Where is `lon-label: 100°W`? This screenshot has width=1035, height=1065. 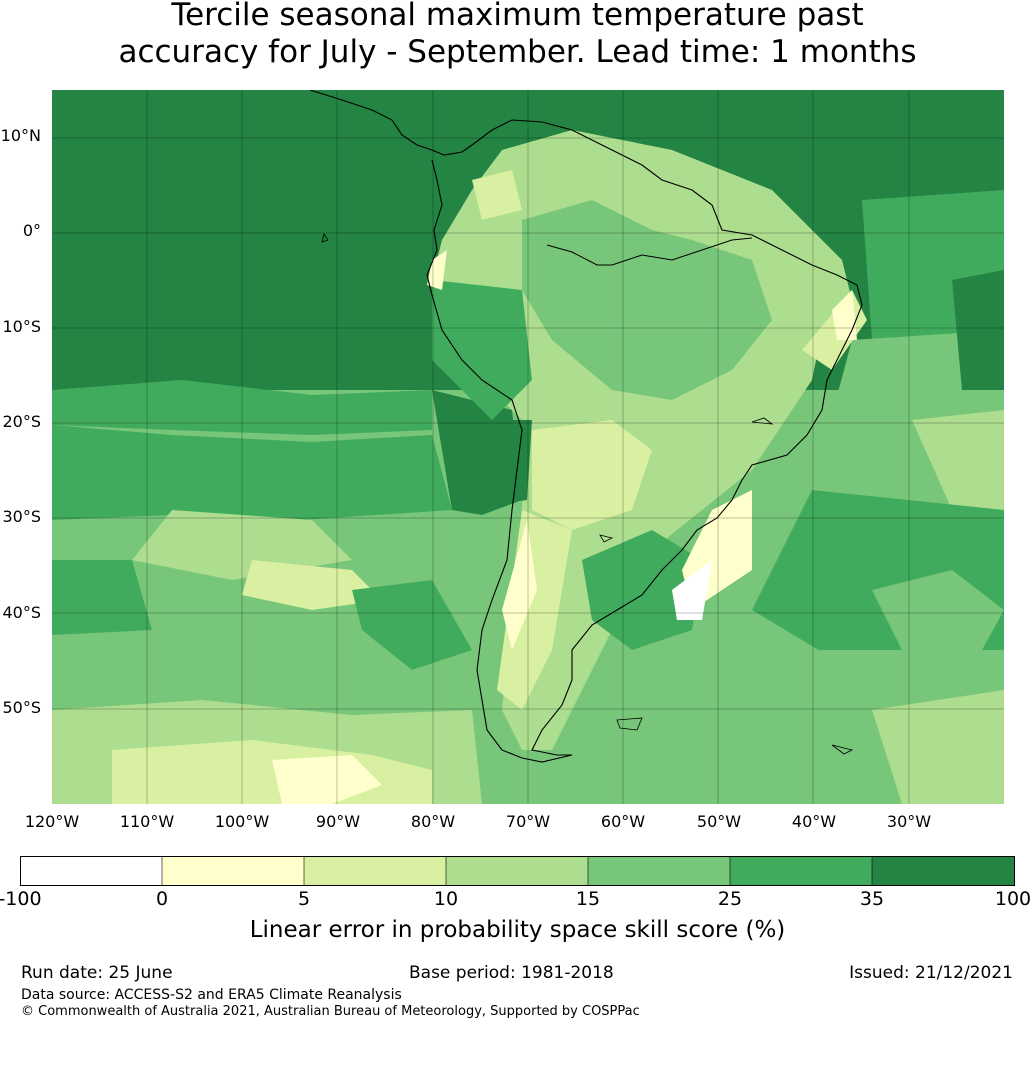 lon-label: 100°W is located at coordinates (242, 821).